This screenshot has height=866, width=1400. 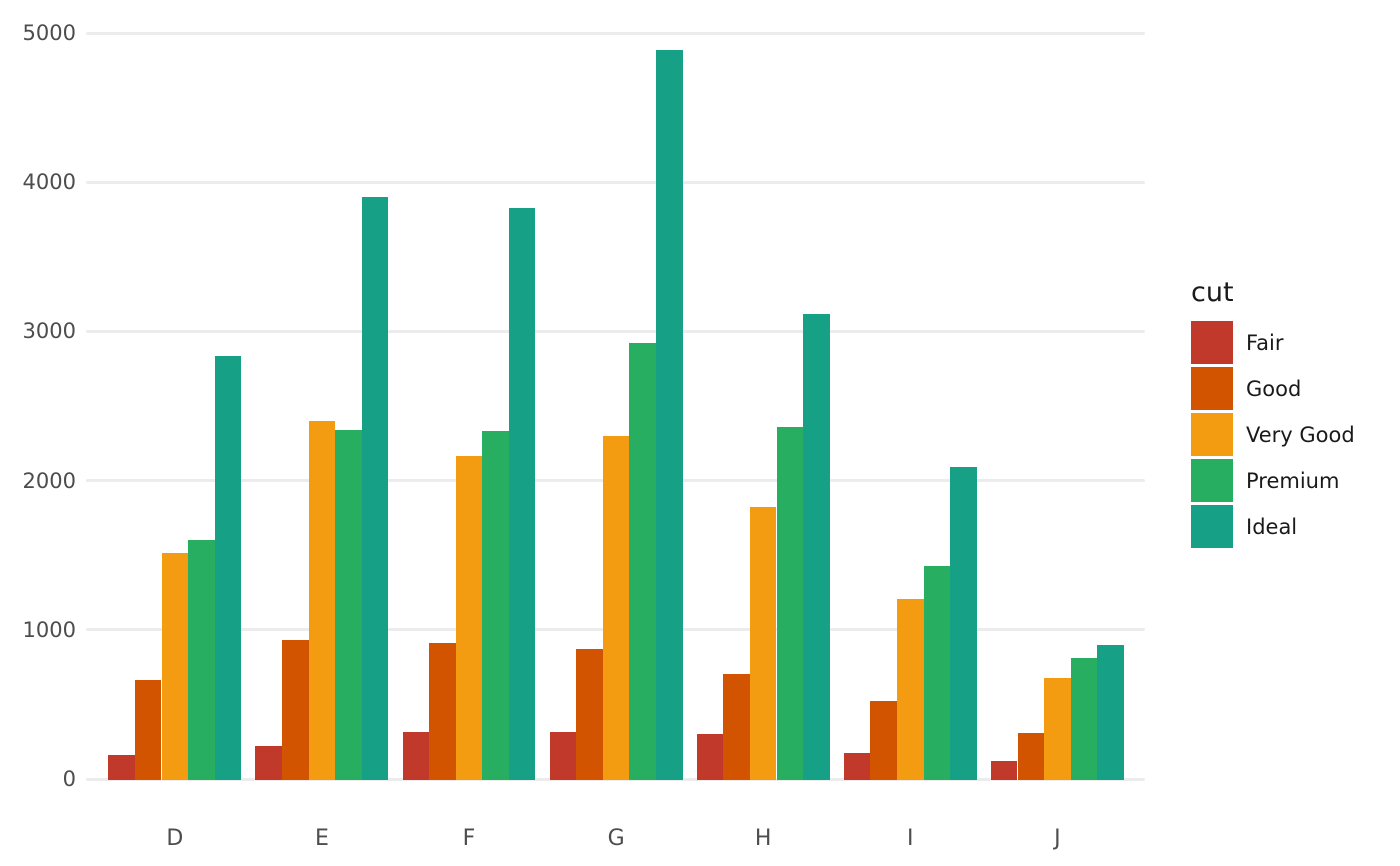 I want to click on bar-H-ideal, so click(x=816, y=547).